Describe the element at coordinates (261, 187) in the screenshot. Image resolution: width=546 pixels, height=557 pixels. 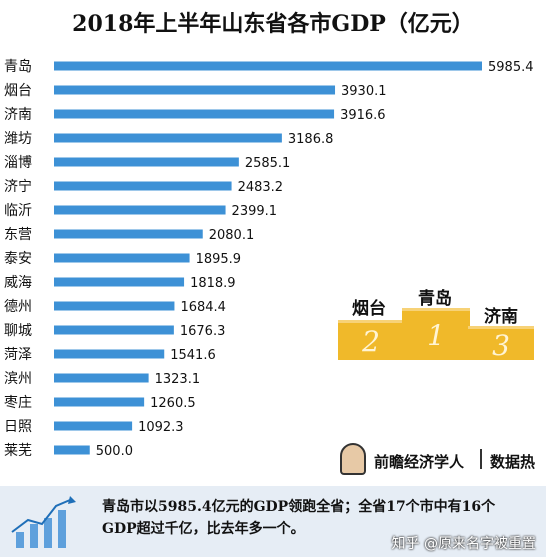
I see `value-label: 2483.2` at that location.